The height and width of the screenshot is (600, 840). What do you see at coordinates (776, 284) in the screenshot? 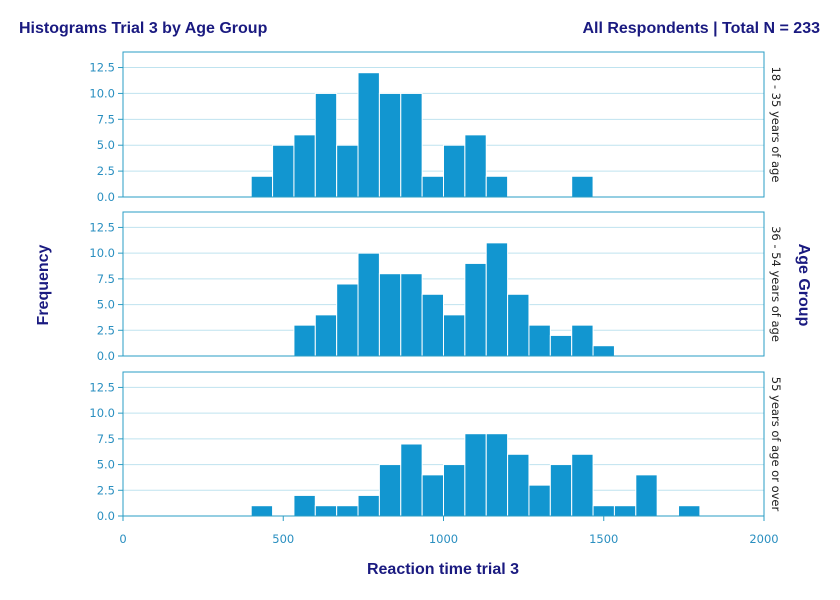
I see `panel-label: 36 - 54 years of age` at bounding box center [776, 284].